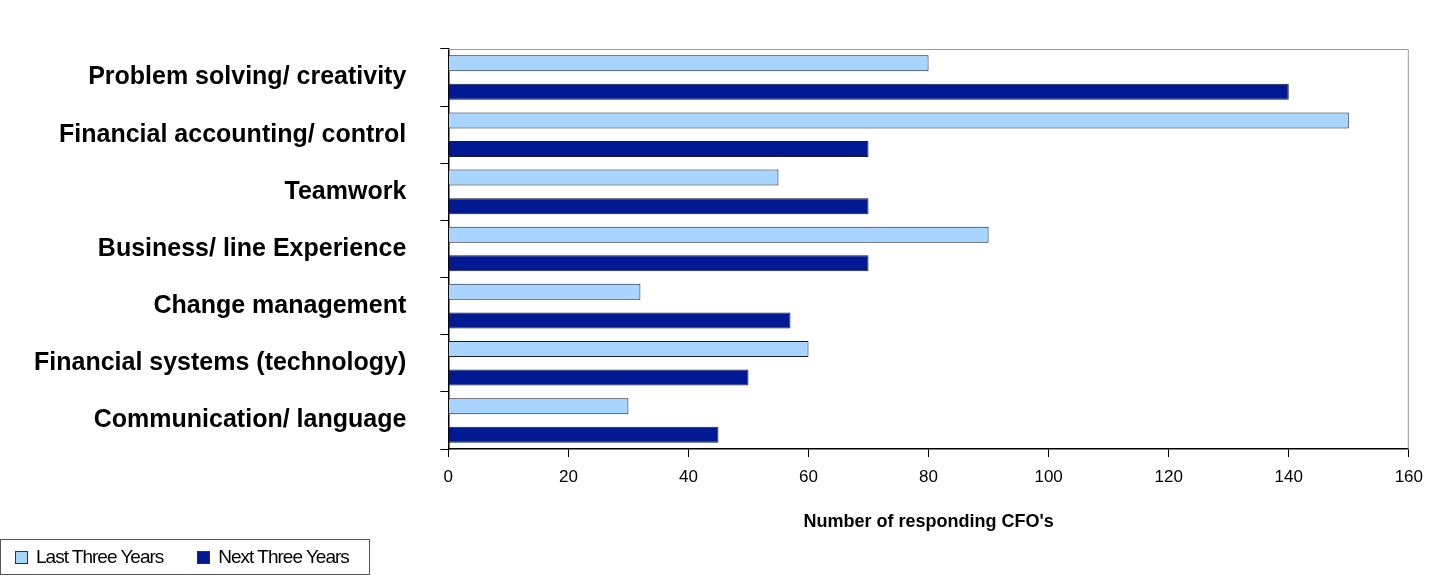 This screenshot has height=575, width=1433. Describe the element at coordinates (233, 132) in the screenshot. I see `y-tick-label: Financial accounting/ control` at that location.